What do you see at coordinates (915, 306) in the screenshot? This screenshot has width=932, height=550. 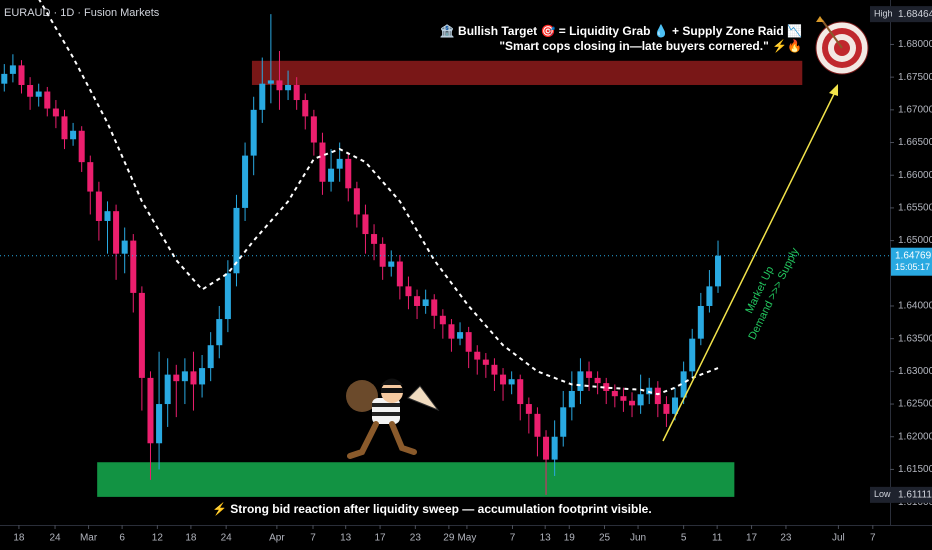 I see `y-tick-label: 1.64000` at bounding box center [915, 306].